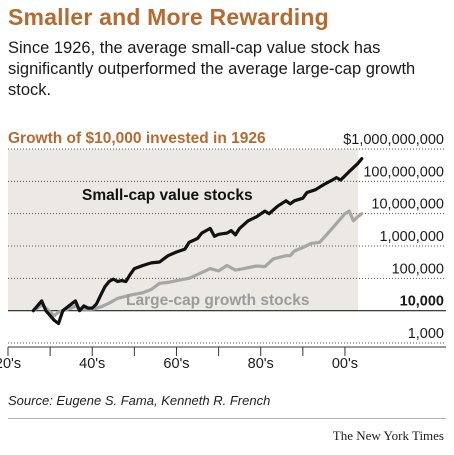 Image resolution: width=454 pixels, height=455 pixels. I want to click on chart-subheading: Growth of $10,000 invested in 1926, so click(137, 138).